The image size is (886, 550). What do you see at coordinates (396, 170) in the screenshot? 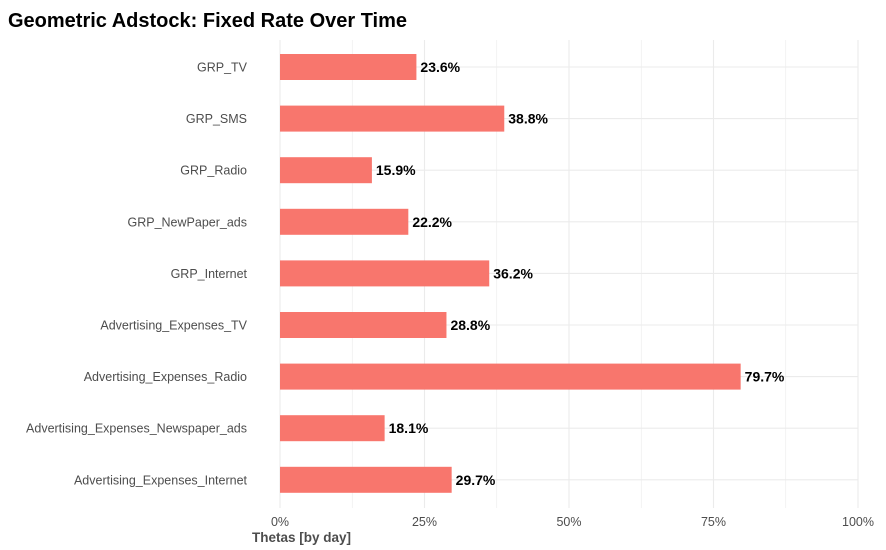
I see `data-label: 15.9%` at bounding box center [396, 170].